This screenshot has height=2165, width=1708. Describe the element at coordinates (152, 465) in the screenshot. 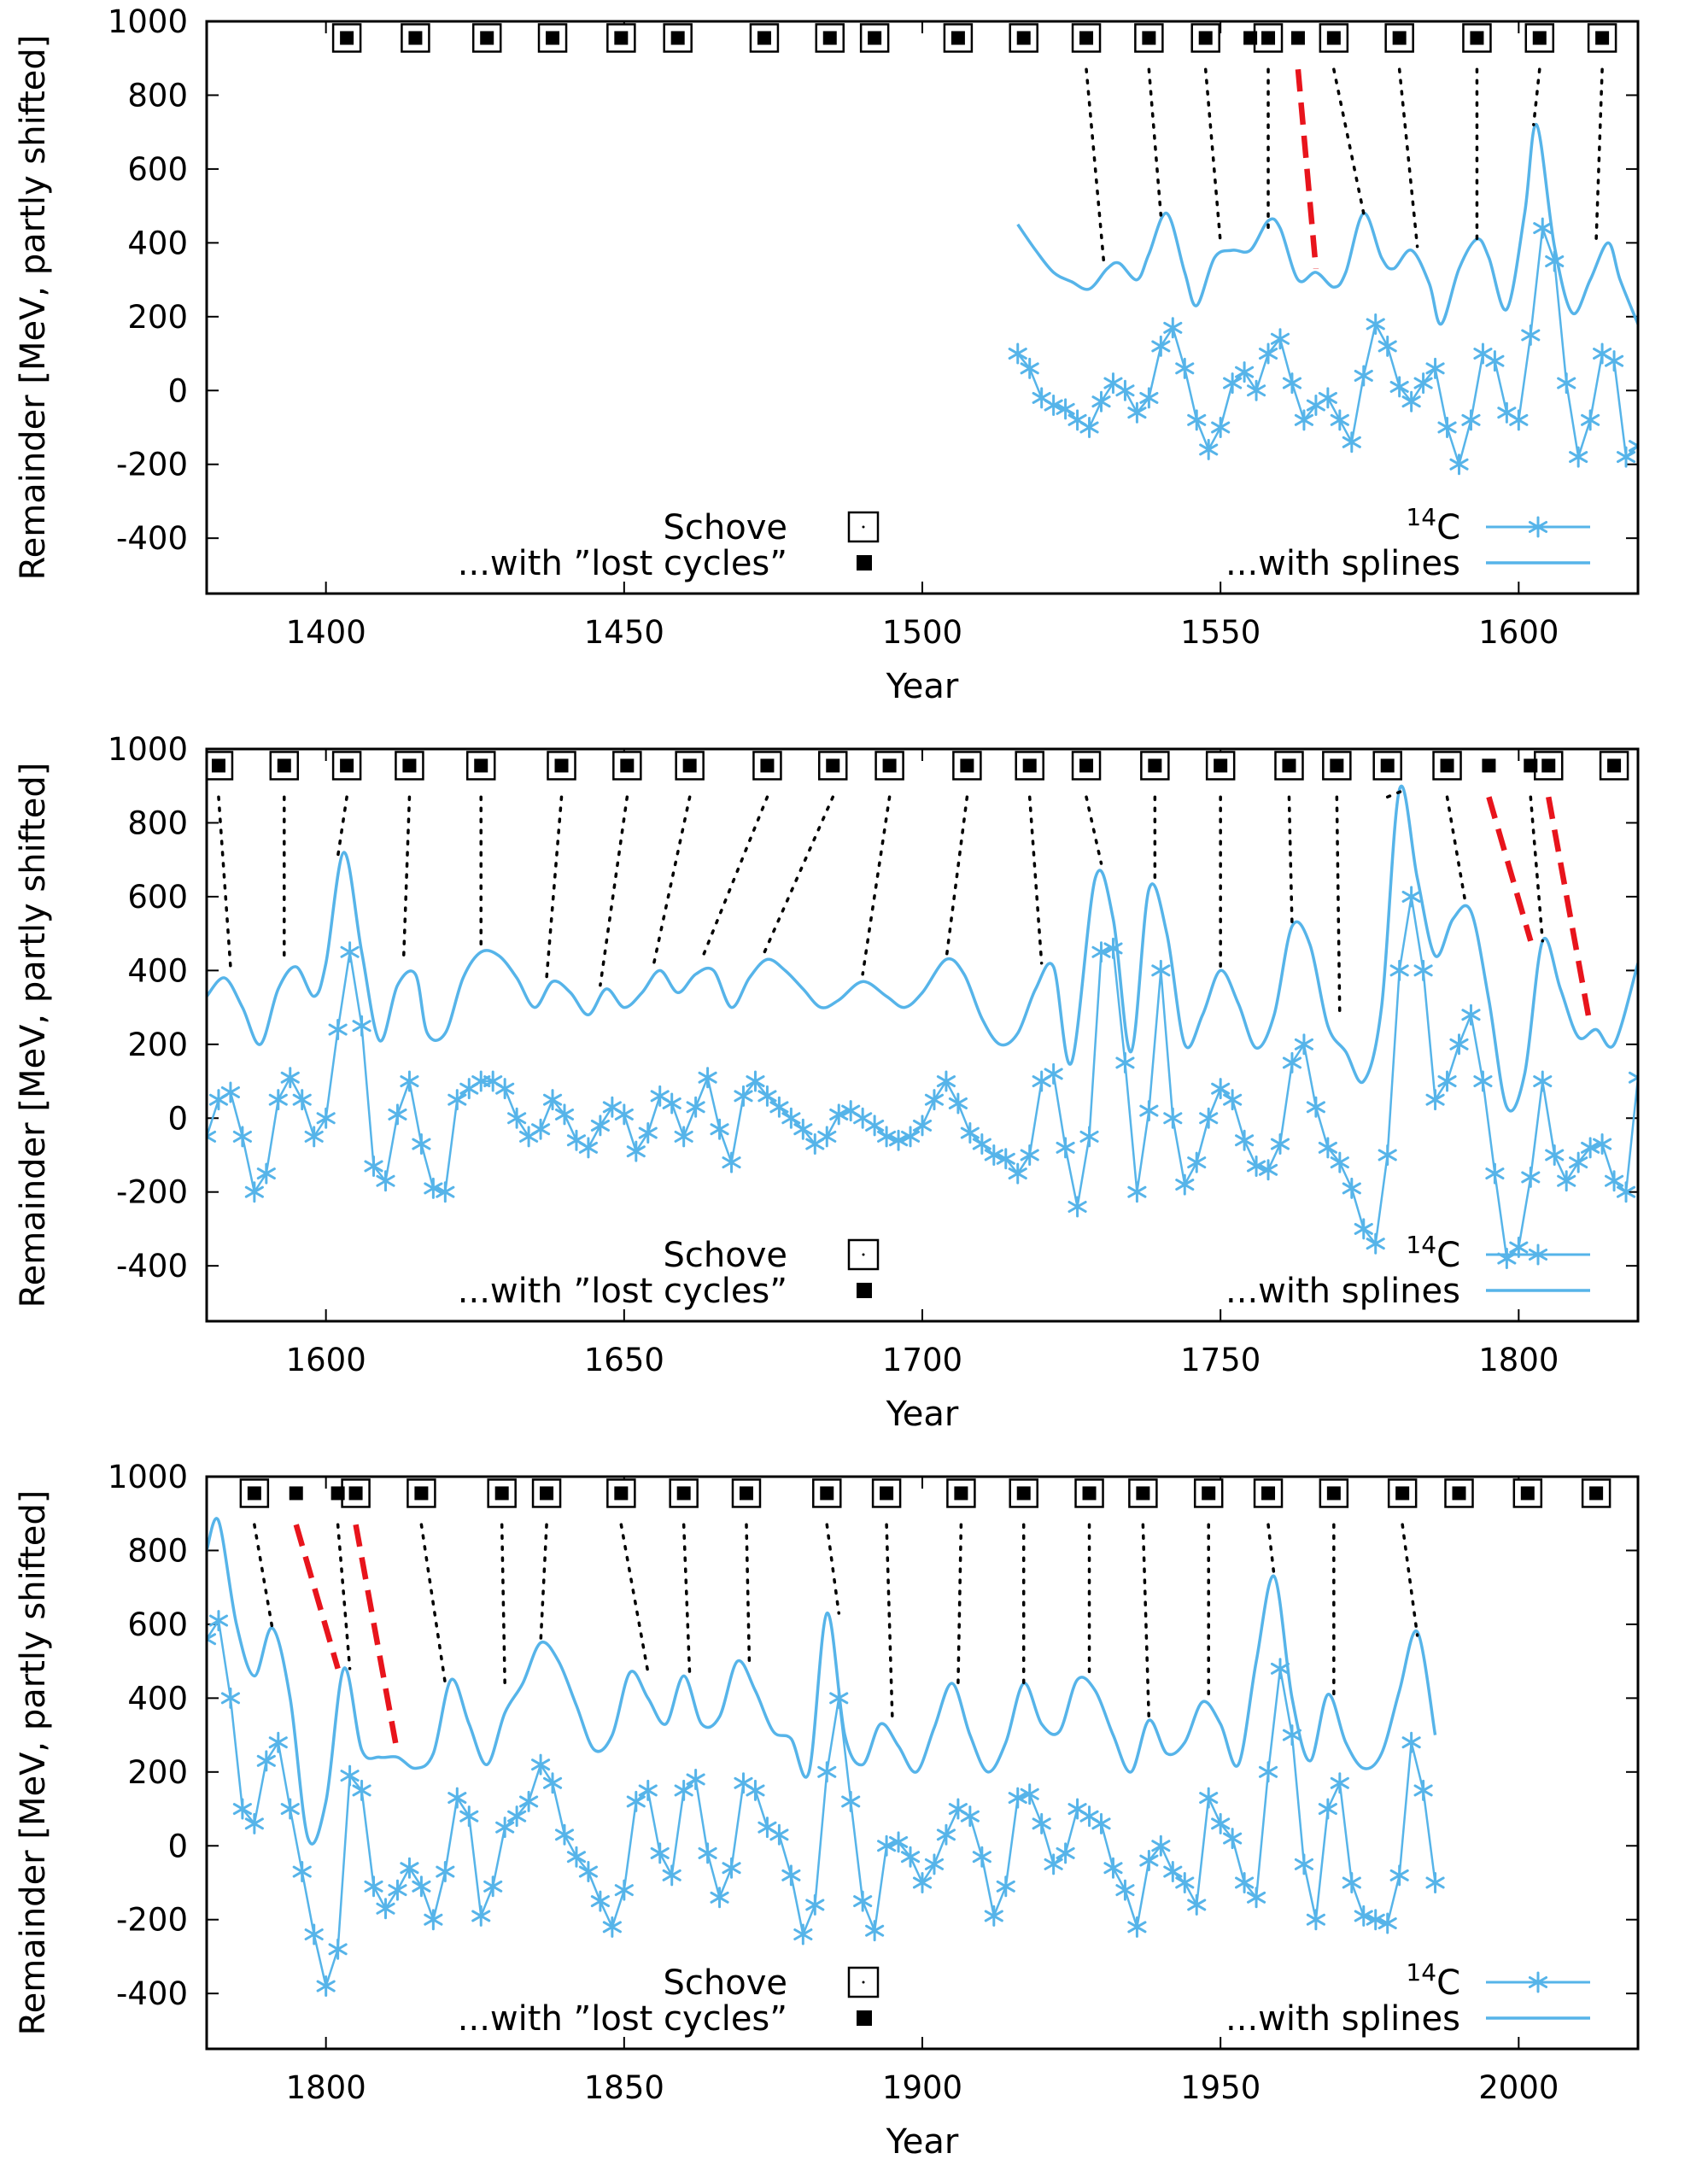

I see `y-tick-label: -200` at that location.